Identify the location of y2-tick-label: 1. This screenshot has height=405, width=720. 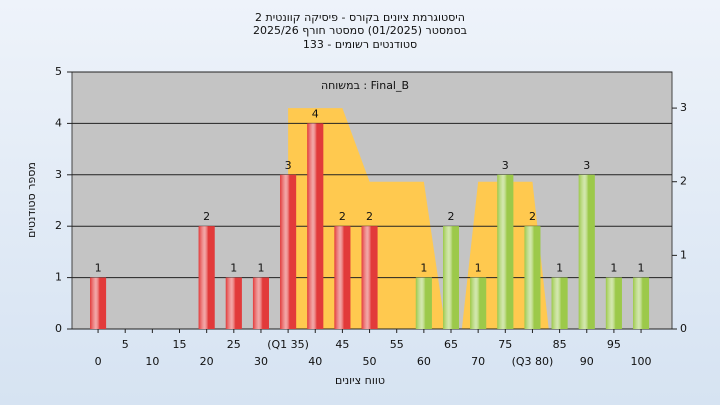
(683, 254).